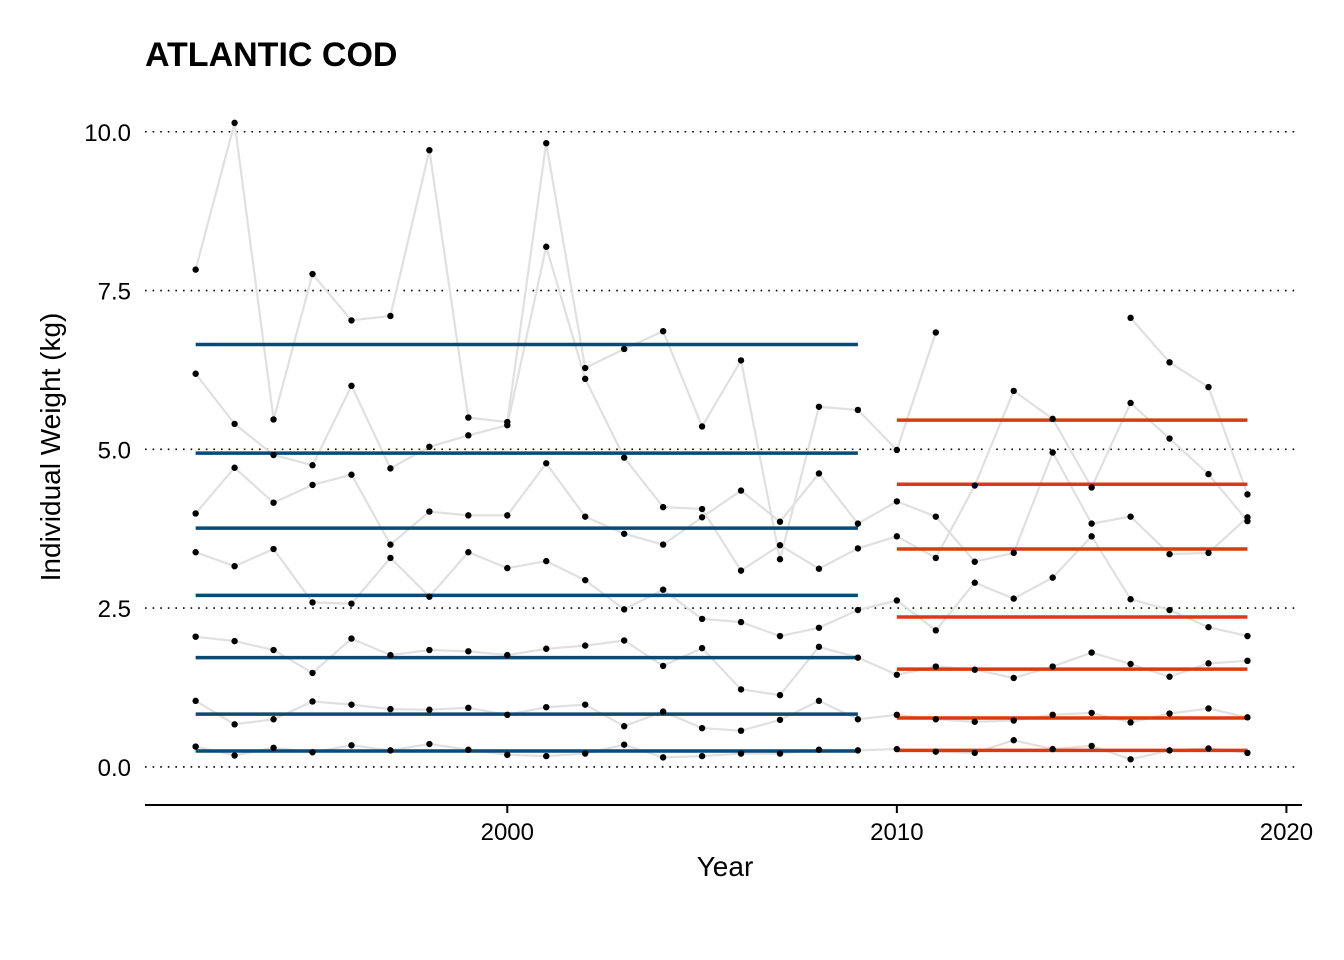 The image size is (1344, 960). I want to click on y-tick-label: 10.0, so click(107, 133).